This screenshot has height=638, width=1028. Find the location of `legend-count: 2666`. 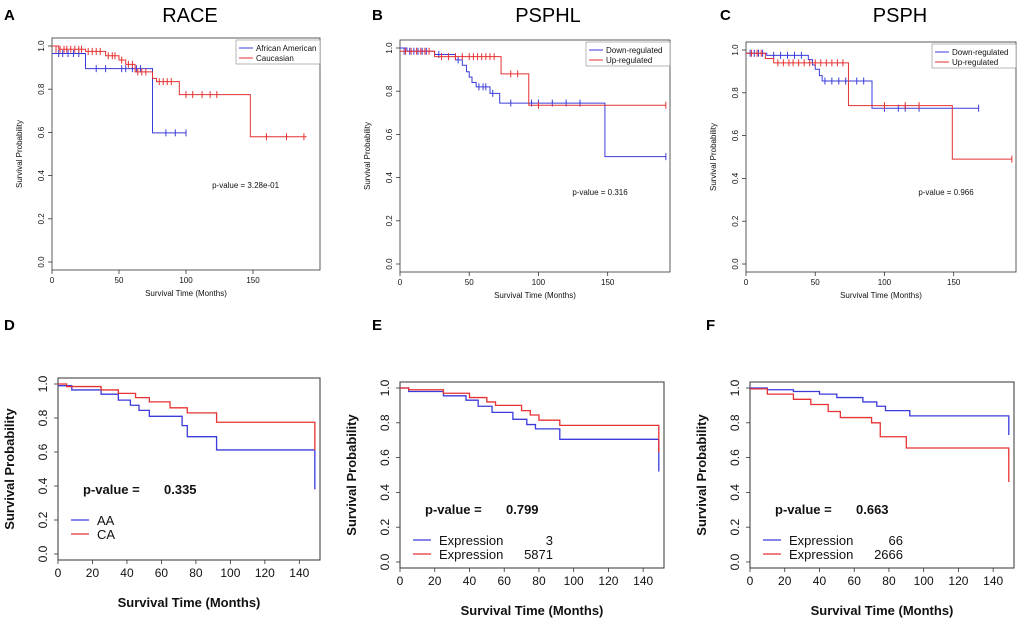

legend-count: 2666 is located at coordinates (888, 554).